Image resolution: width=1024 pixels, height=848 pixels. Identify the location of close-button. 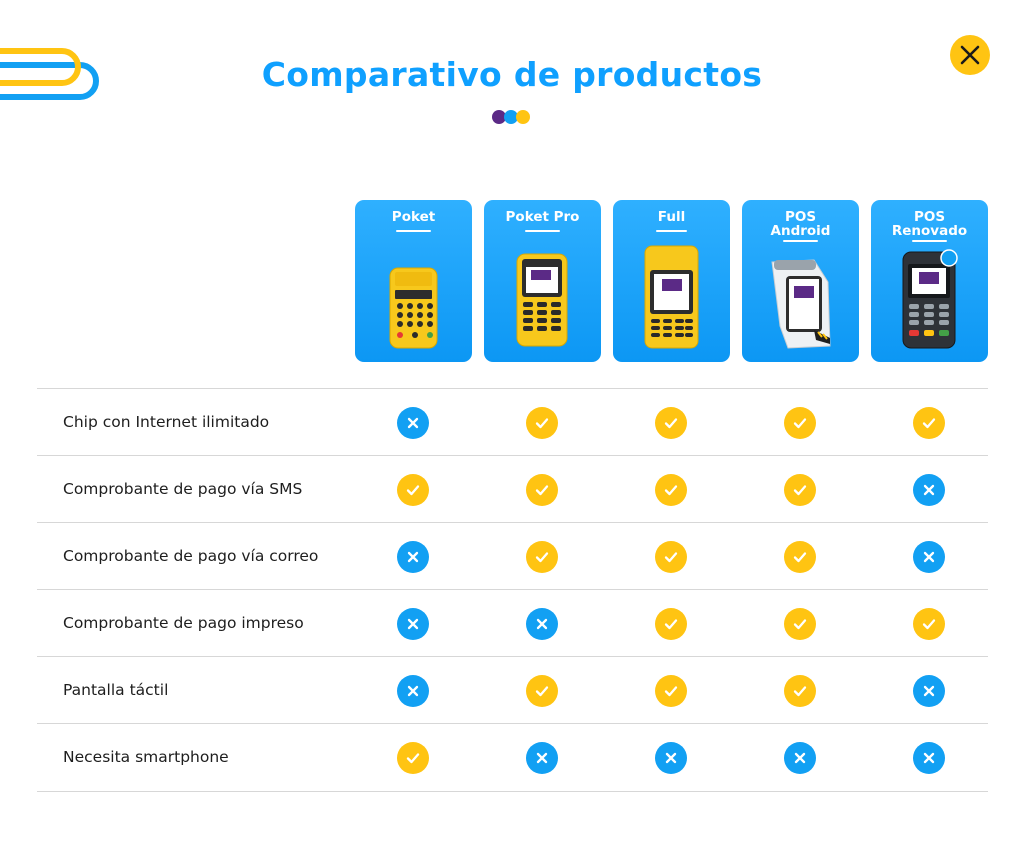
(970, 55).